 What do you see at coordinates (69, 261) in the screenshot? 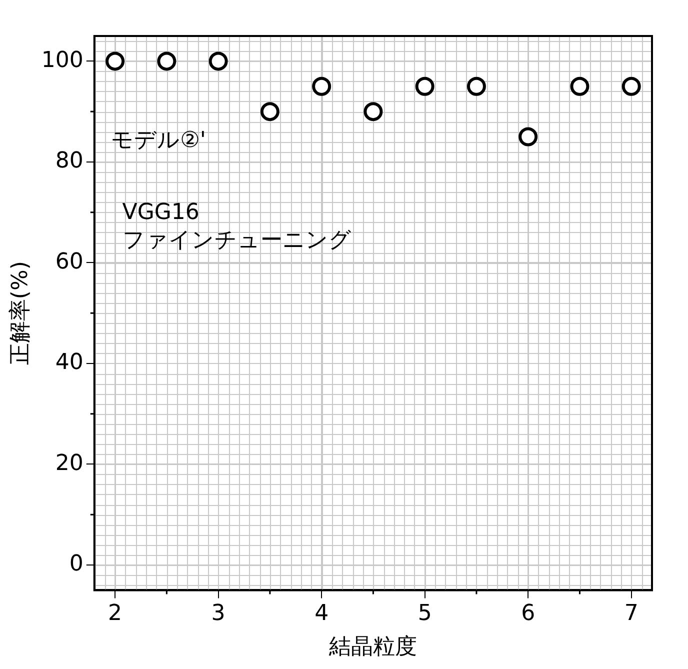
I see `y-tick-label: 60` at bounding box center [69, 261].